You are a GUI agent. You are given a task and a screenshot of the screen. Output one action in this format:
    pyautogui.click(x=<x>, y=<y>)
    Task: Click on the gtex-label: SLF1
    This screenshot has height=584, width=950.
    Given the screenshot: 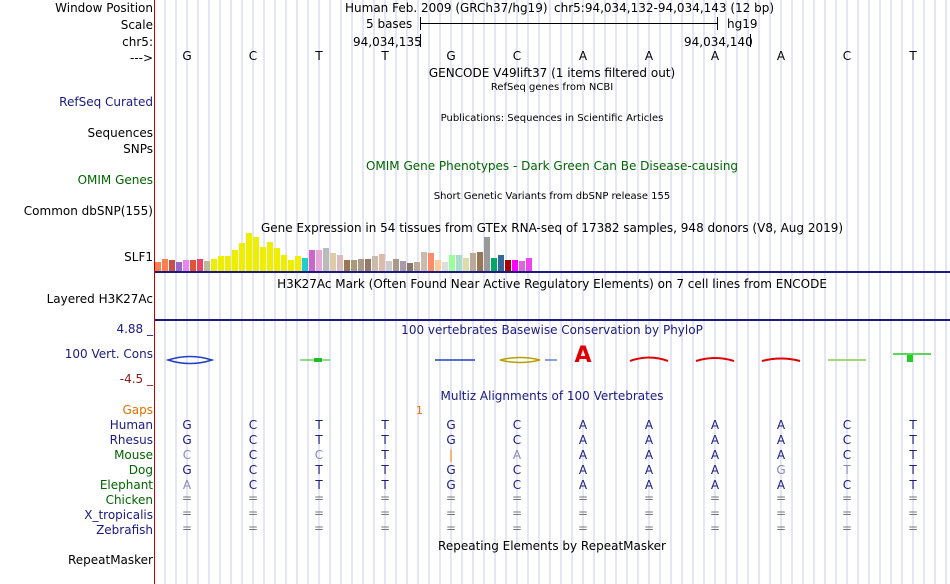 What is the action you would take?
    pyautogui.click(x=138, y=257)
    